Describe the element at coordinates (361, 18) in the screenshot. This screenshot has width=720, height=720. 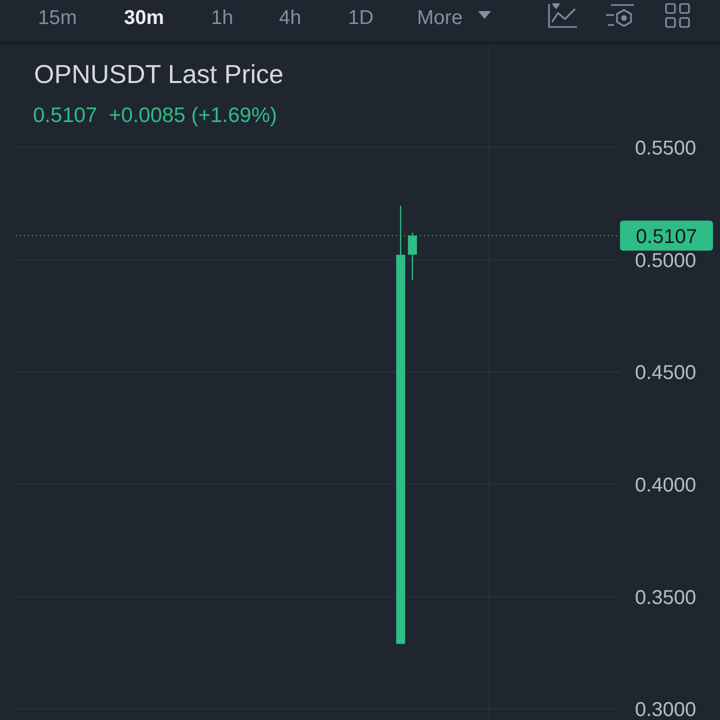
I see `text: 1D` at that location.